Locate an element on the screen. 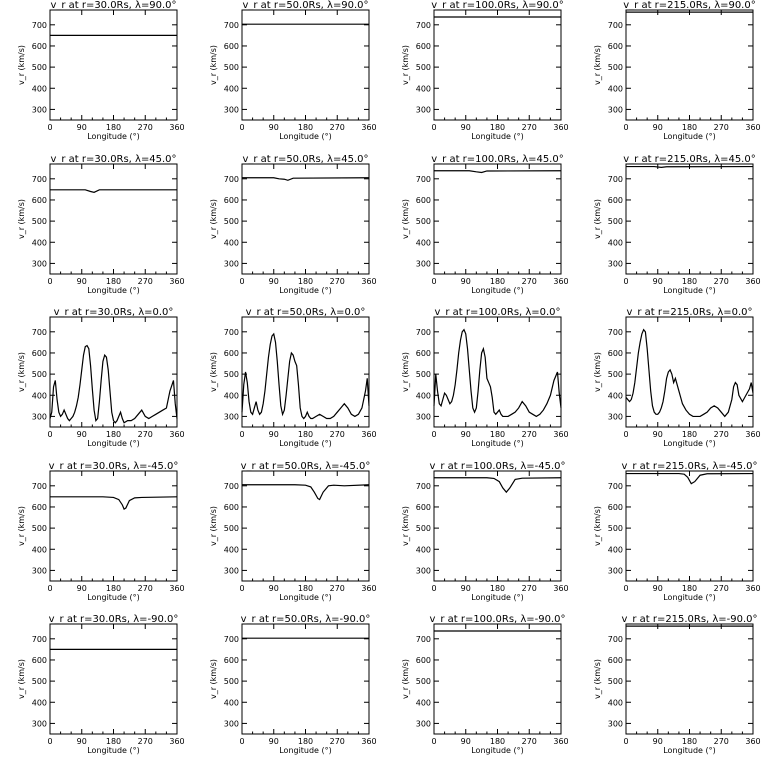 The image size is (768, 768). chart-title: v_r at r=100.0Rs, λ=0.0° is located at coordinates (497, 312).